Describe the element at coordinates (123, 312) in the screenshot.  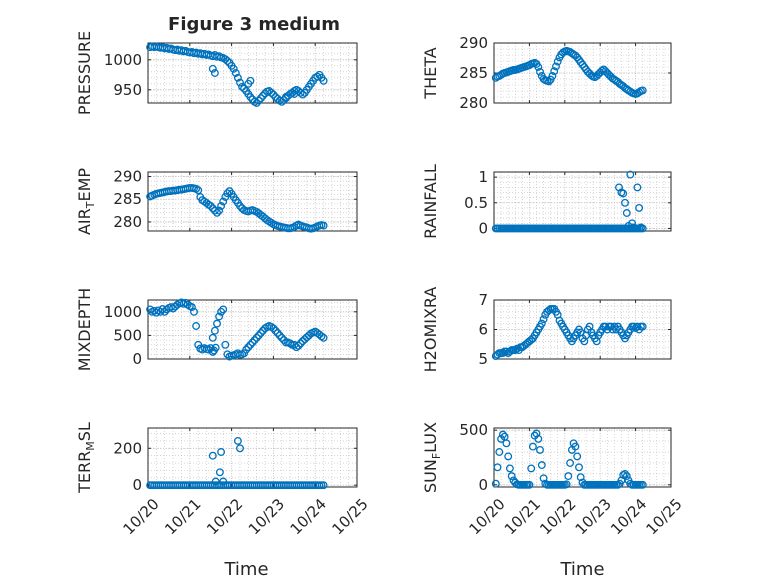
I see `mixdepth-ytick-label: 1000` at that location.